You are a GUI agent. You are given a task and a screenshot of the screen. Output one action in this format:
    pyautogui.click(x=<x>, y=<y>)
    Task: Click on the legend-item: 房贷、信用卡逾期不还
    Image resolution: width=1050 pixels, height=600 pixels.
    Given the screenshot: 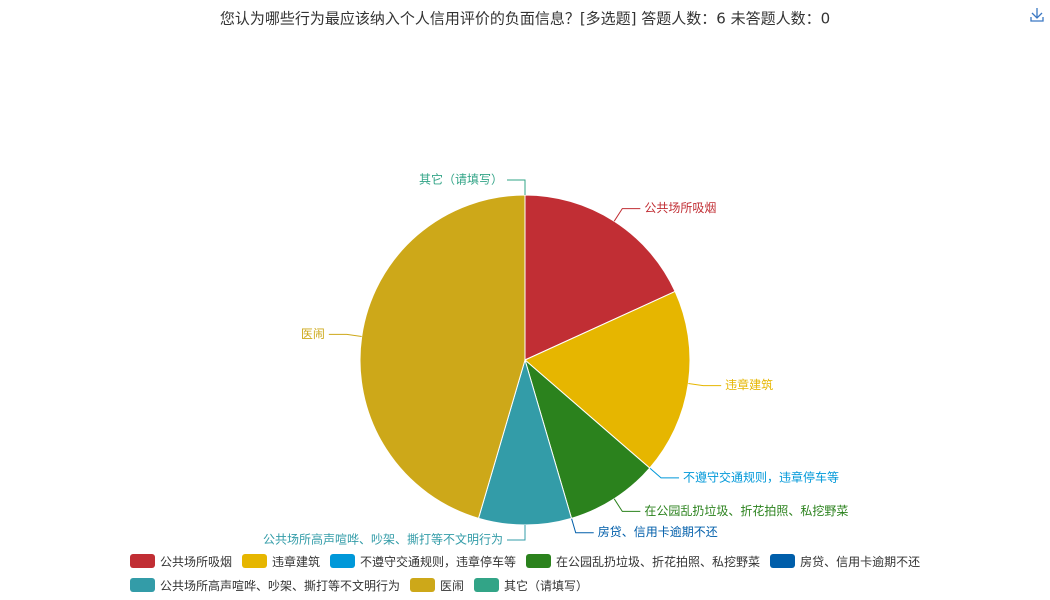 What is the action you would take?
    pyautogui.click(x=845, y=561)
    